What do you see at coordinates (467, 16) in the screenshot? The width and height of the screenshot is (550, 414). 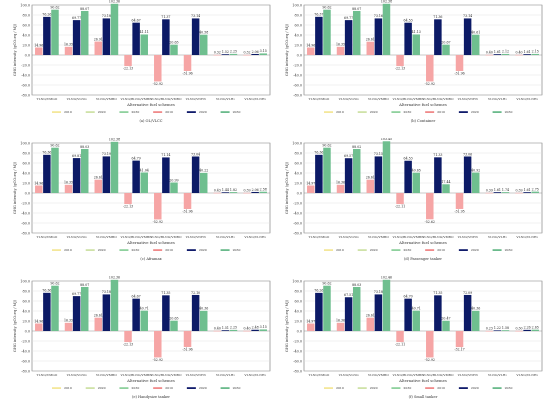 I see `data-label: 73.14` at bounding box center [467, 16].